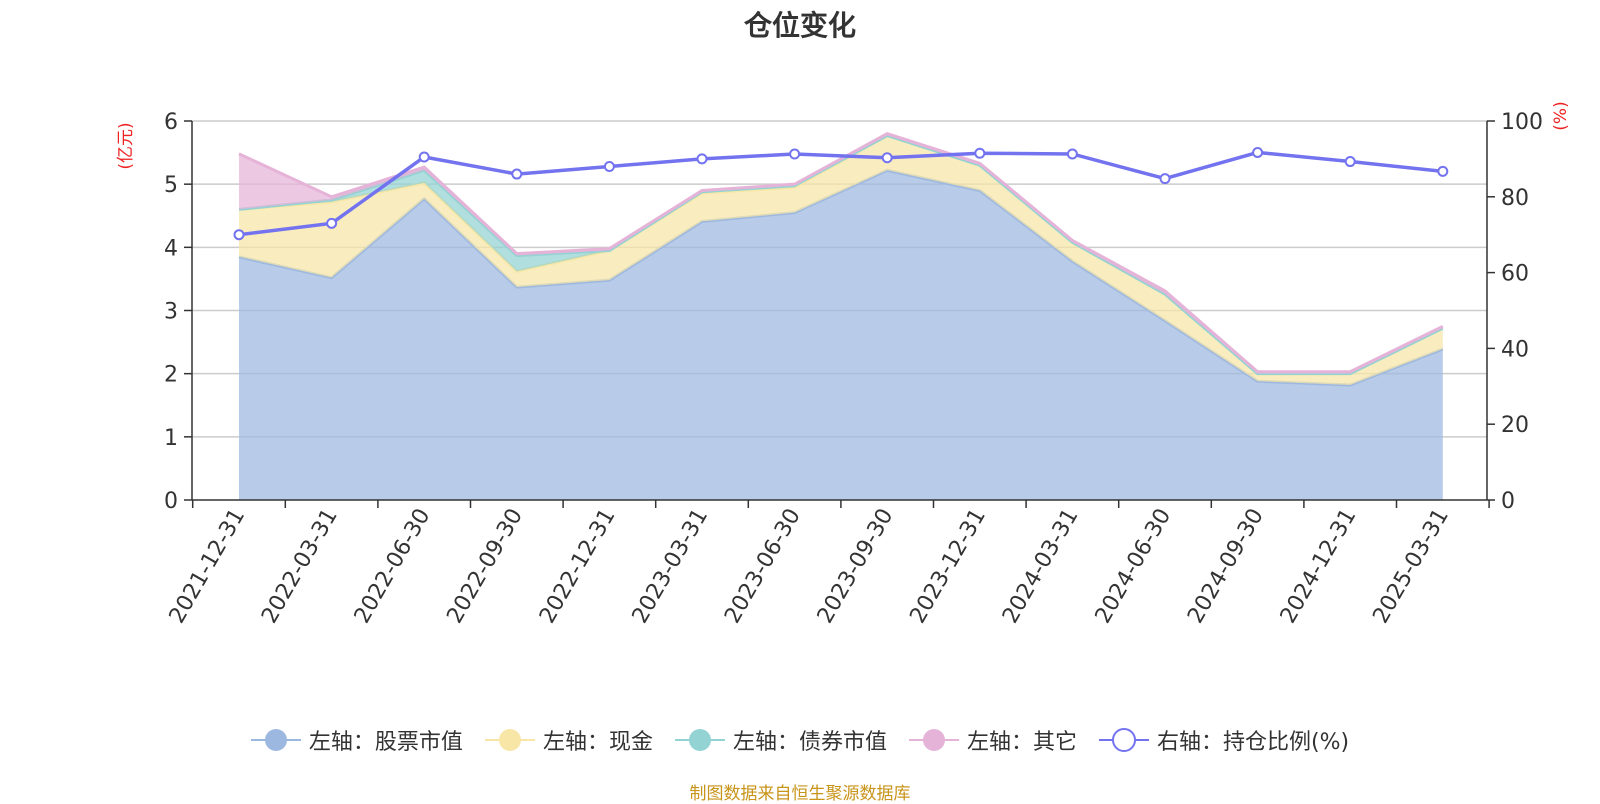  I want to click on x-axis-tick-label: 2022-09-30, so click(485, 566).